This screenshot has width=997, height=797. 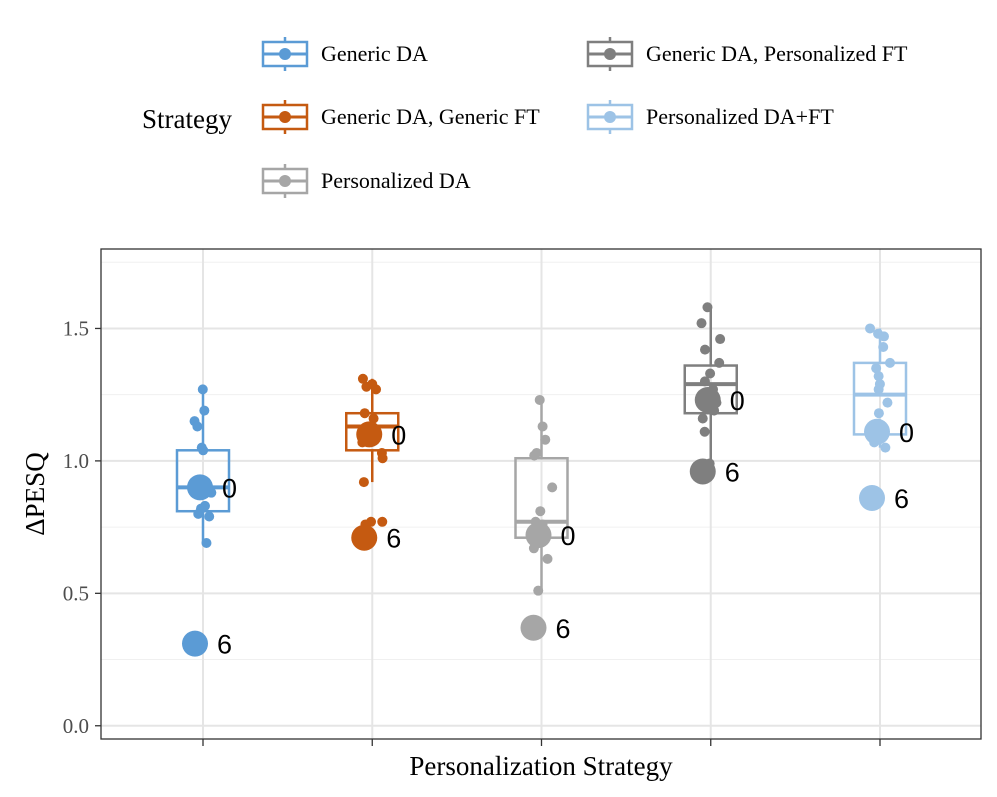 I want to click on boxplot-generic-da: 06, so click(x=206, y=522).